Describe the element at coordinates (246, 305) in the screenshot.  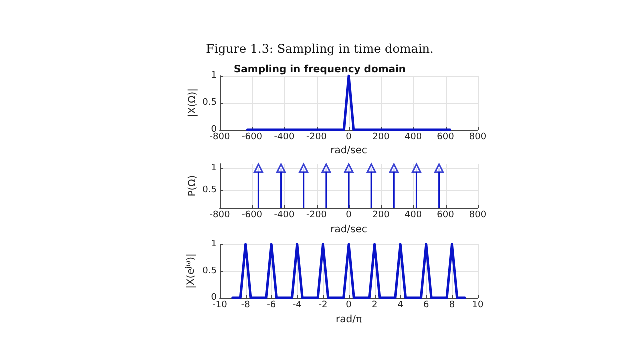
I see `x-tick-label: -8` at that location.